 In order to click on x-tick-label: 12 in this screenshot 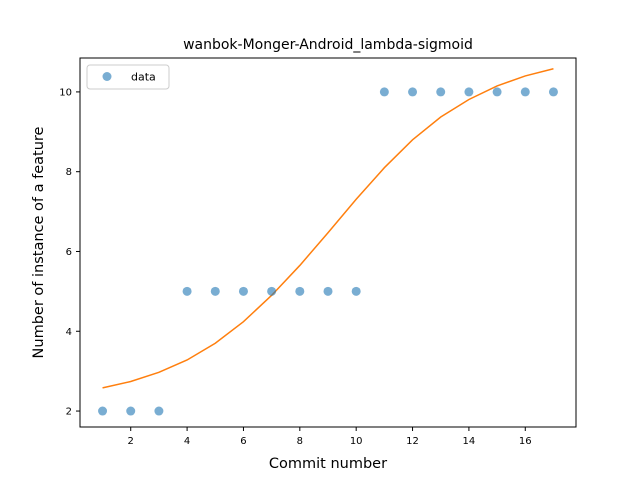, I will do `click(412, 441)`.